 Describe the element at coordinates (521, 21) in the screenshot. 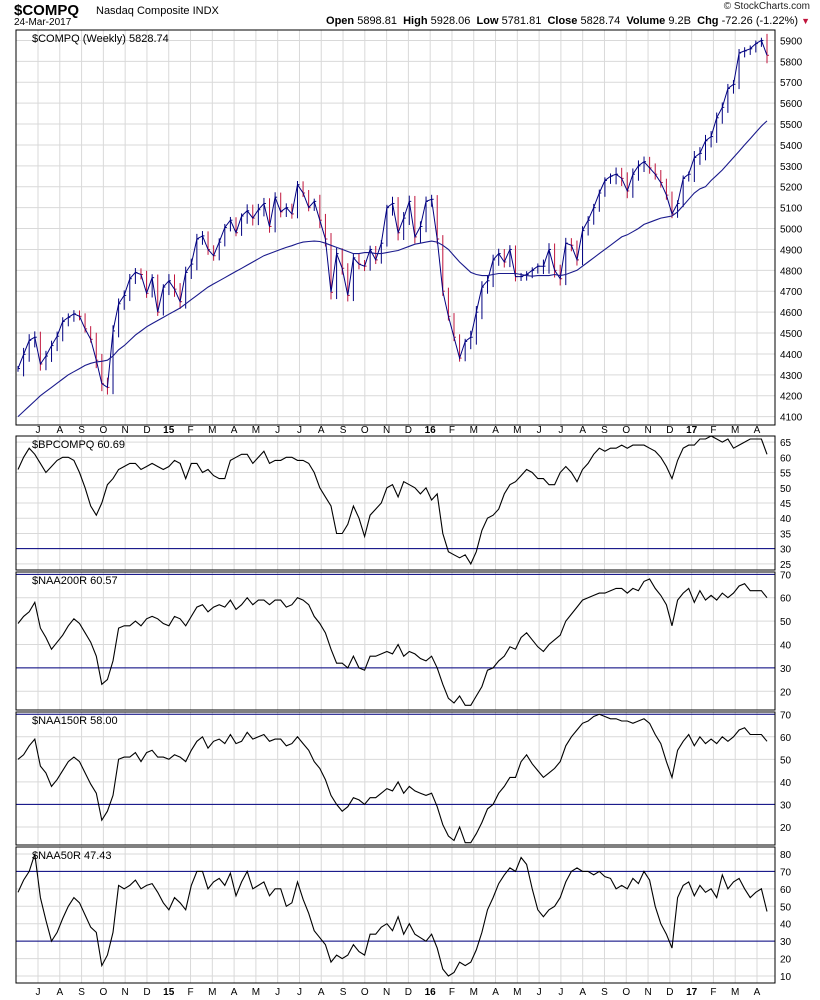

I see `low-value: 5781.81` at that location.